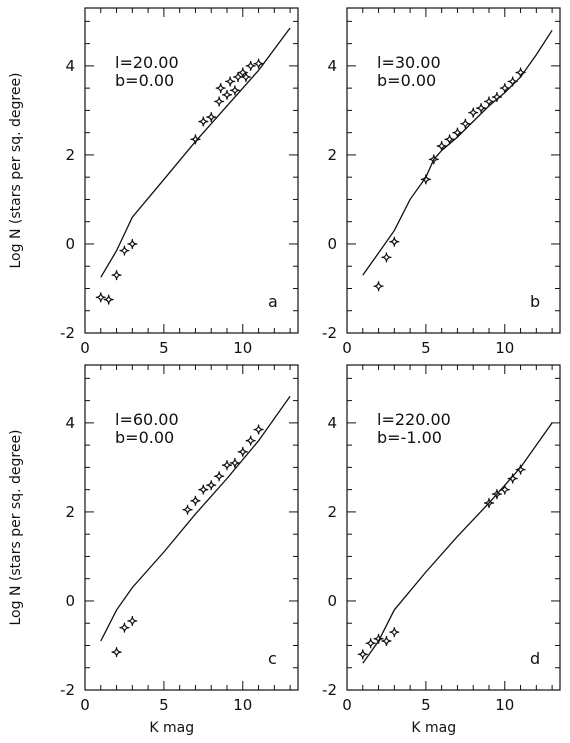  I want to click on panel-annotation: l=220.00, so click(414, 419).